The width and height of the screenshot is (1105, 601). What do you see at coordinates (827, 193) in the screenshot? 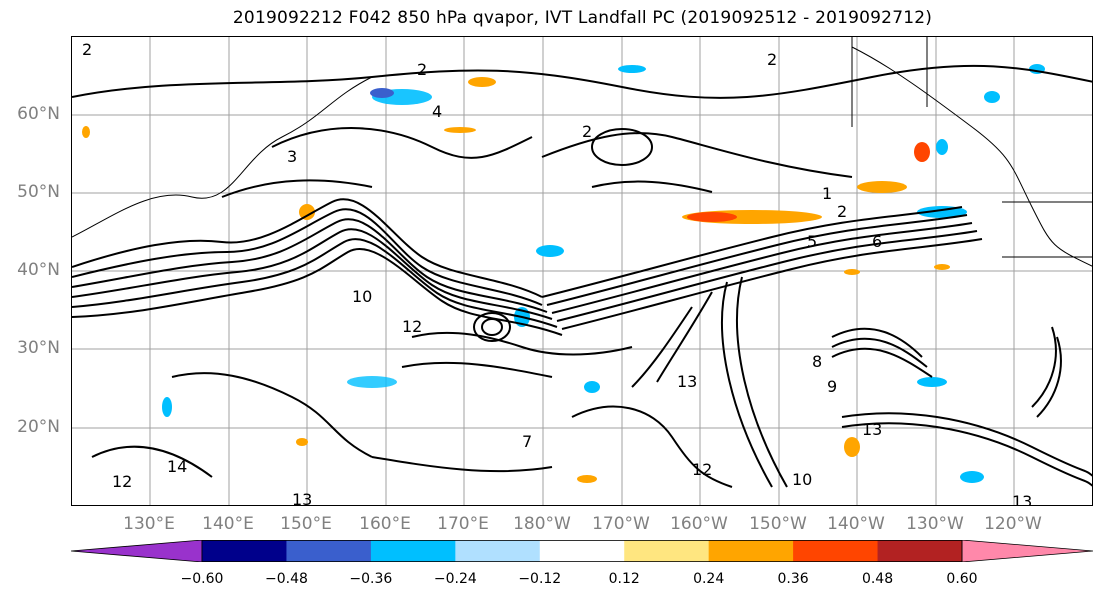
I see `contour-label: 1` at bounding box center [827, 193].